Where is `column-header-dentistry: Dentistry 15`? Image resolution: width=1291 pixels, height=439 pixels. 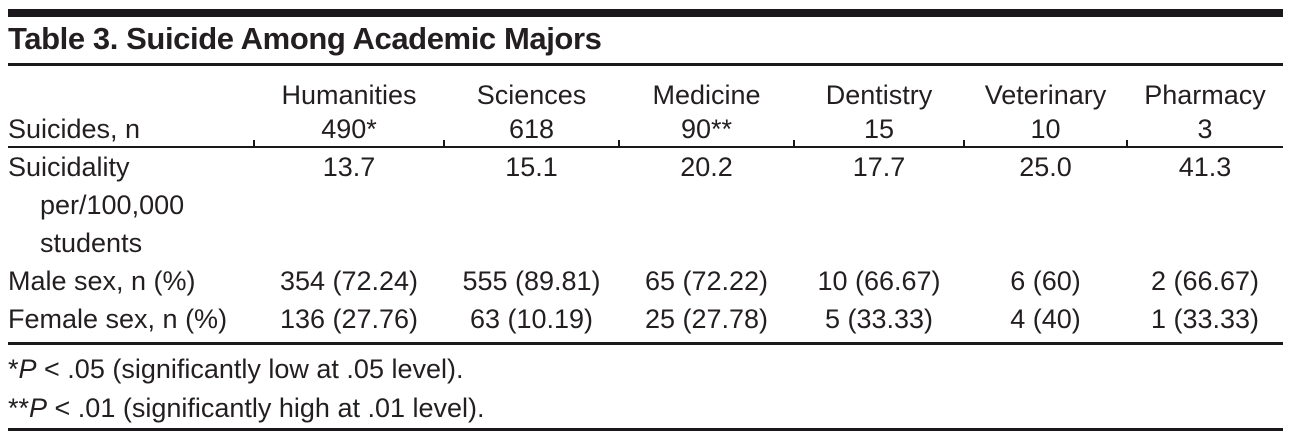
column-header-dentistry: Dentistry 15 is located at coordinates (879, 109).